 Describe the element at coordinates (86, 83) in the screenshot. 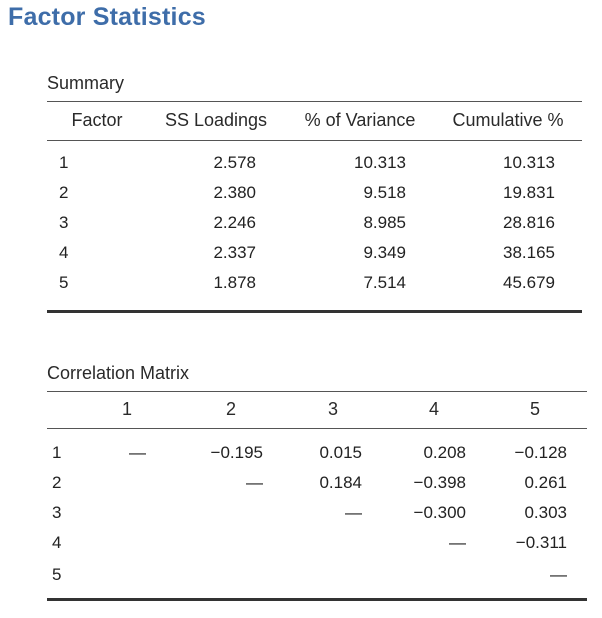

I see `summary-caption: Summary` at that location.